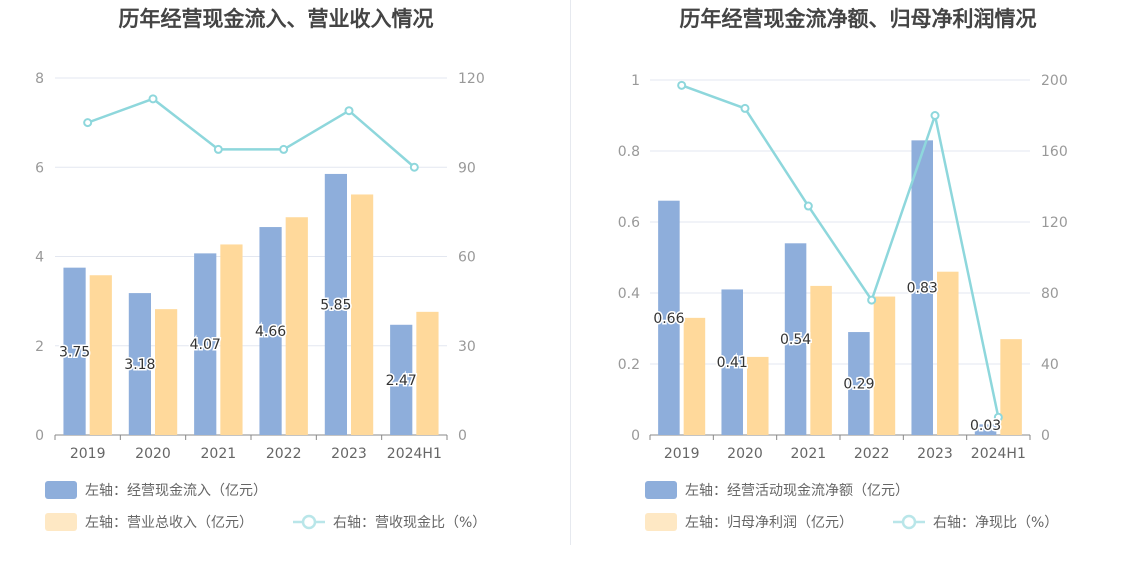 The width and height of the screenshot is (1134, 582). I want to click on bar-data-label: 2.47, so click(401, 381).